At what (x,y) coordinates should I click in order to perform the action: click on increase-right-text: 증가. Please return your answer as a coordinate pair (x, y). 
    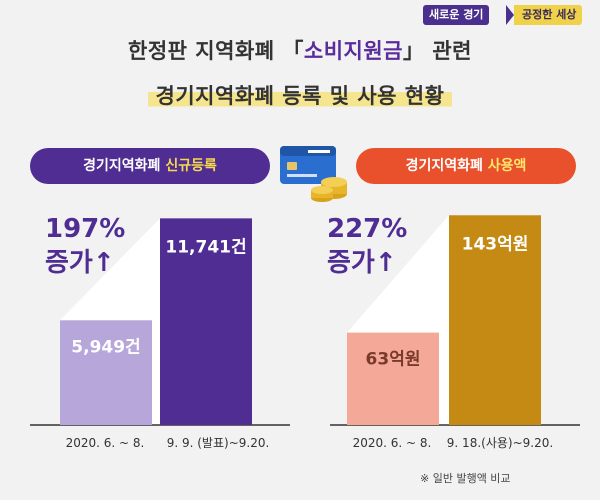
    Looking at the image, I should click on (351, 263).